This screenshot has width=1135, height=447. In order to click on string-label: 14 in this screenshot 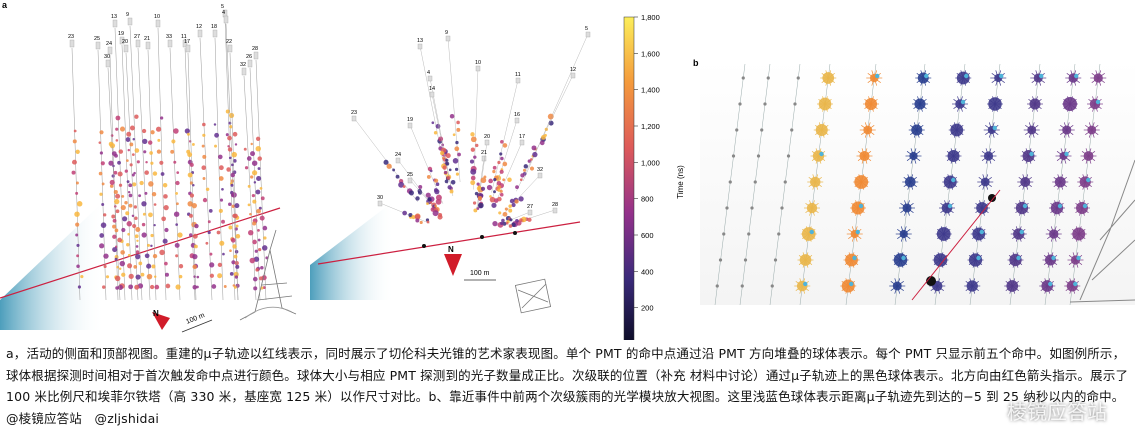, I will do `click(432, 89)`.